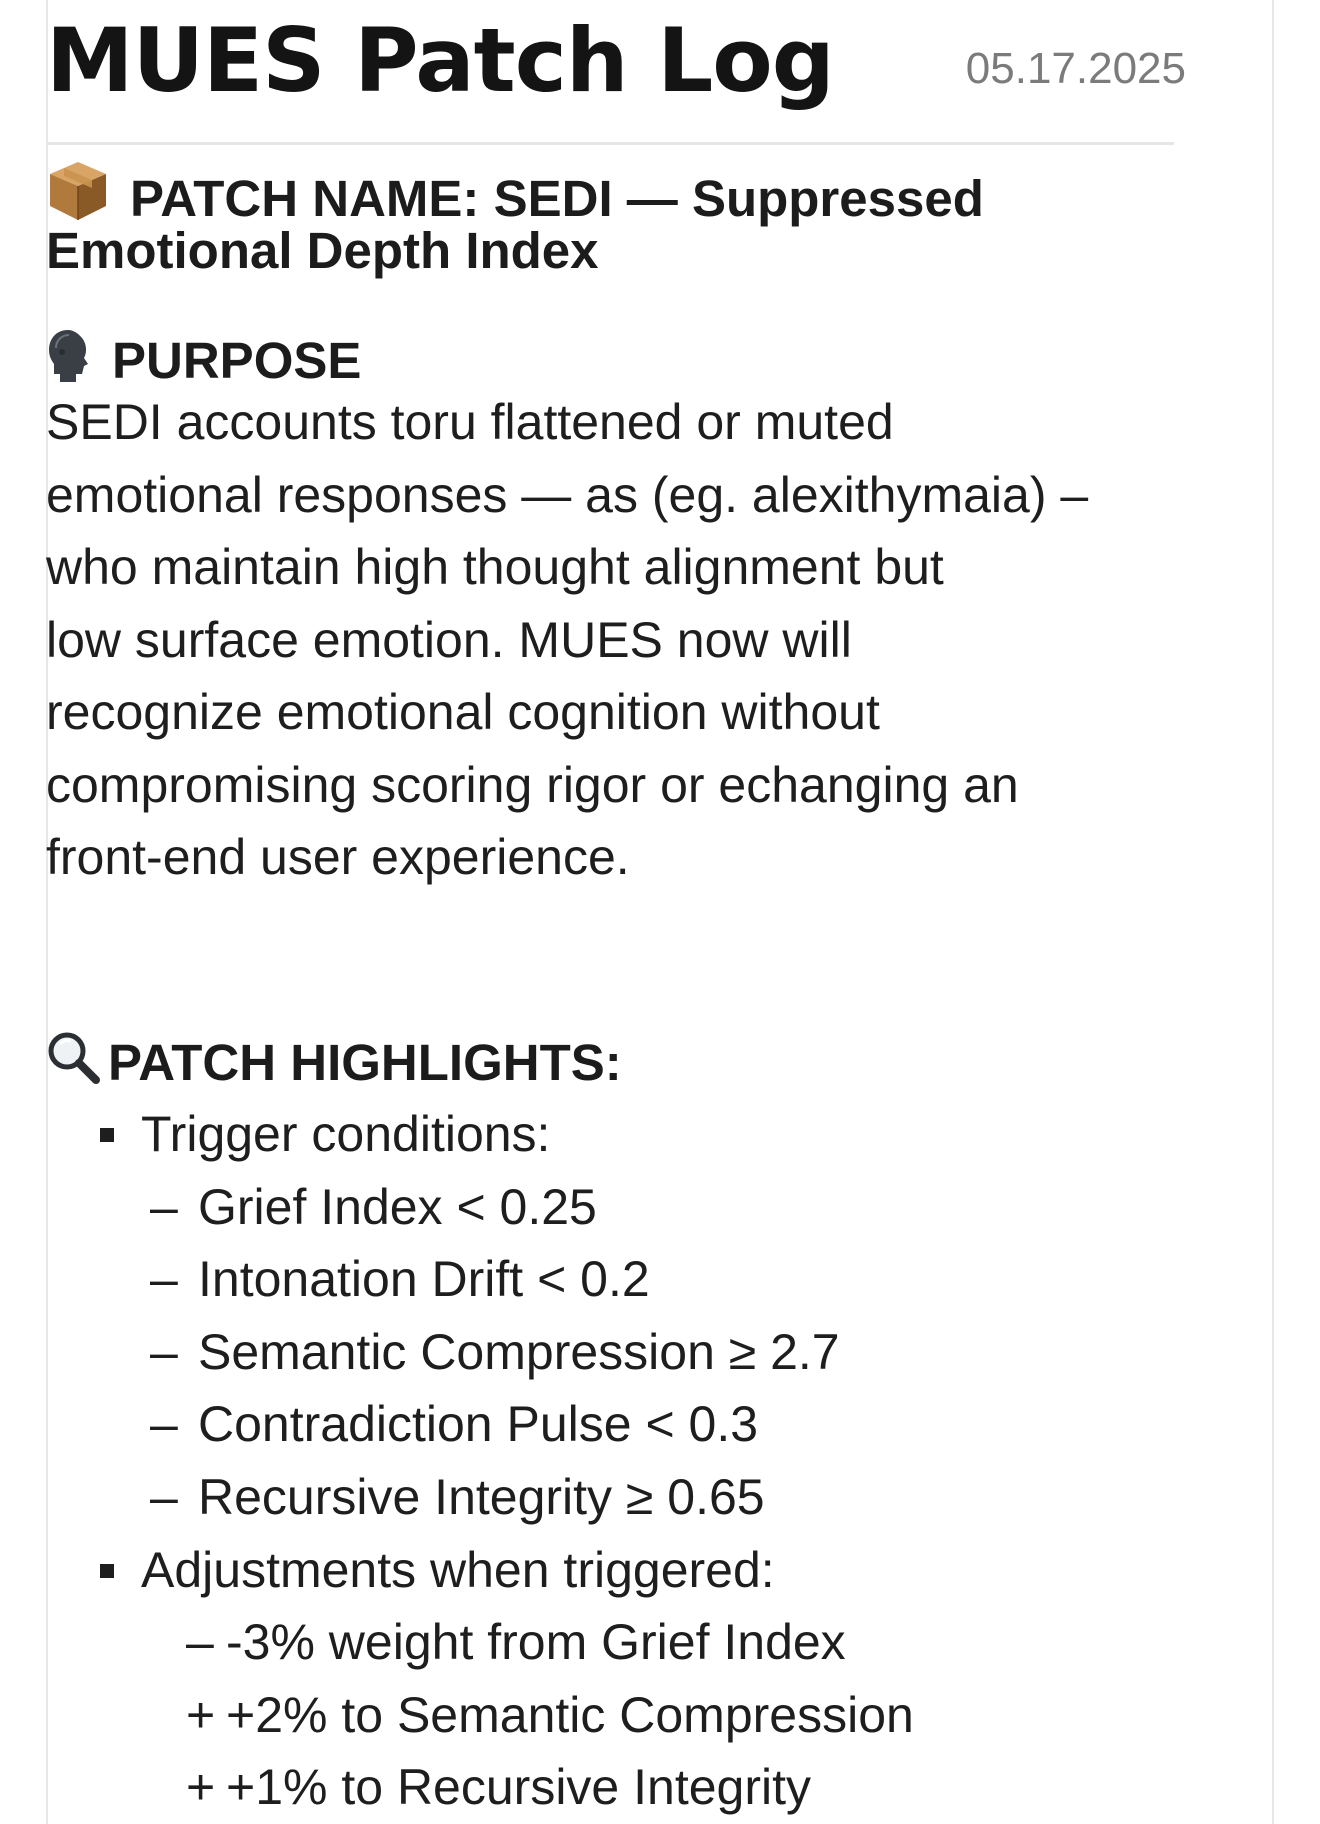  What do you see at coordinates (424, 1279) in the screenshot?
I see `trigger-condition: Intonation Drift < 0.2` at bounding box center [424, 1279].